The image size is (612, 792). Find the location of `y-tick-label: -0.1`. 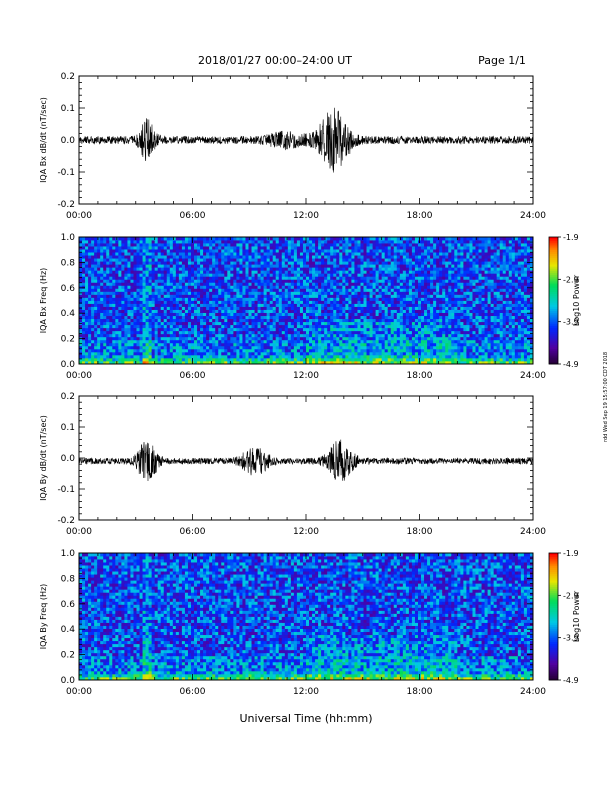

y-tick-label: -0.1 is located at coordinates (66, 173).